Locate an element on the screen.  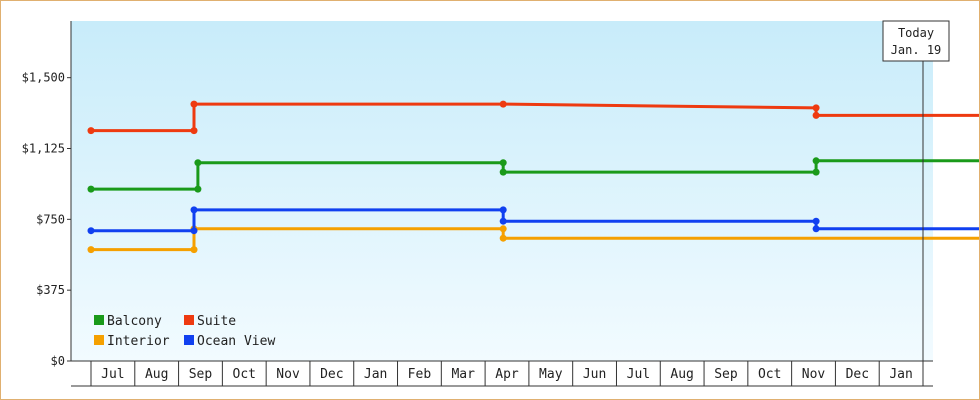
y-axis: $0 $375 $750 $1,125 $1,500 is located at coordinates (47, 194).